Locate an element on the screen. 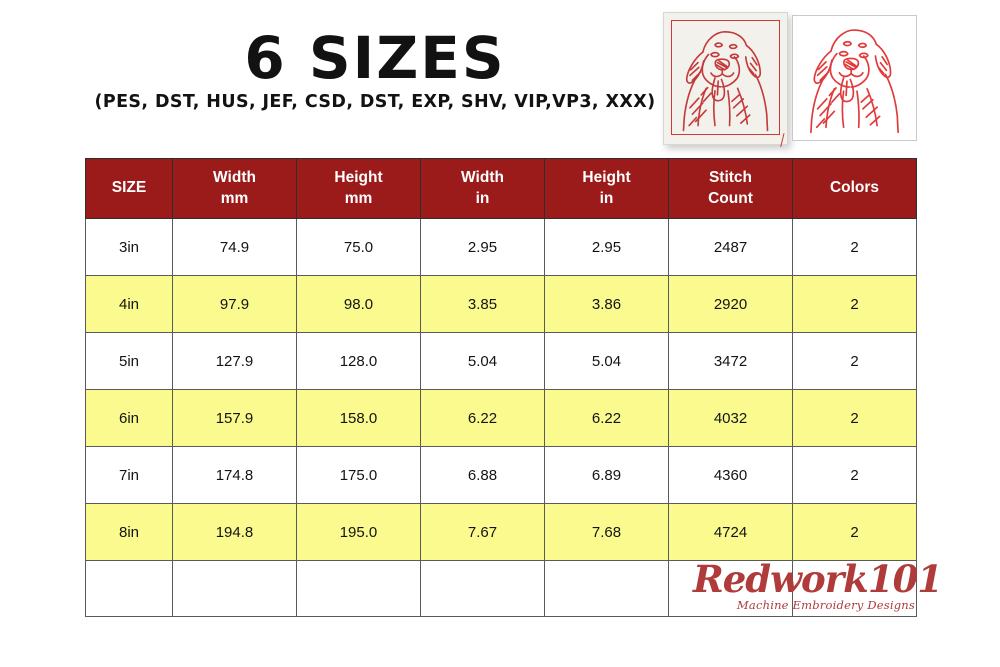 The width and height of the screenshot is (1000, 667). table-row: 7in 174.8 175.0 6.88 6.89 4360 2 is located at coordinates (501, 475).